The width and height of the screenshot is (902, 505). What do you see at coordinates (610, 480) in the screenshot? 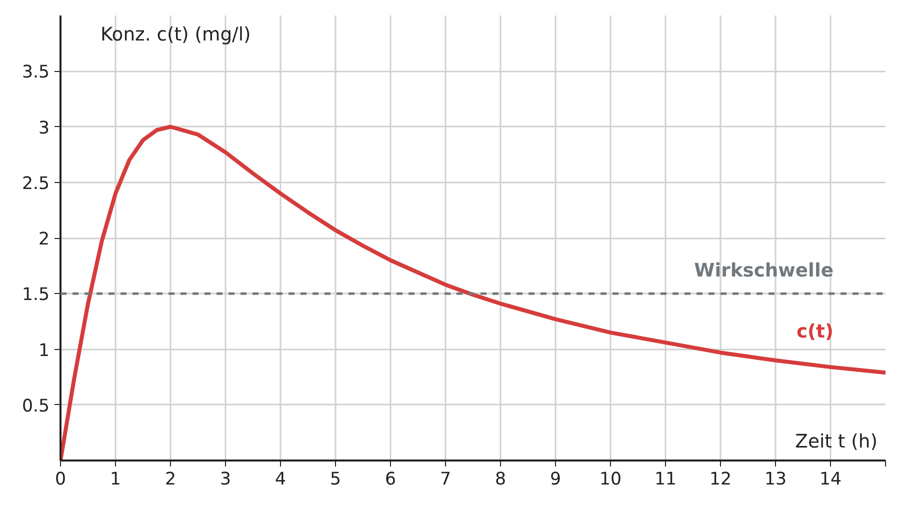
I see `x-tick-label: 10` at bounding box center [610, 480].